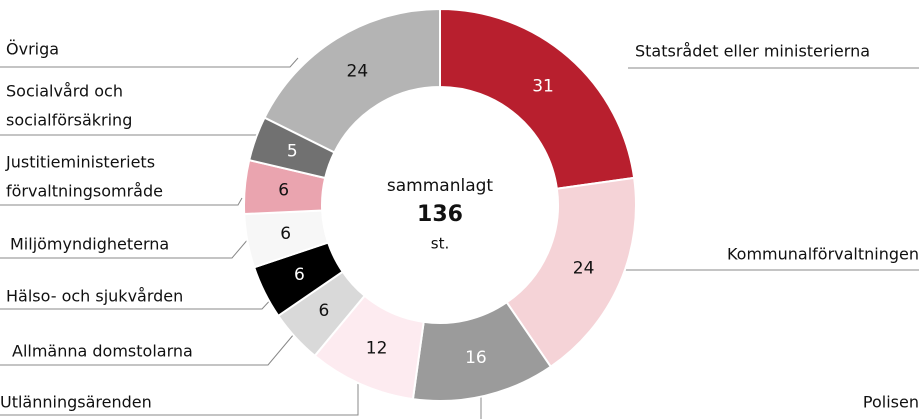  Describe the element at coordinates (64, 91) in the screenshot. I see `category-label: Socialvård och` at that location.